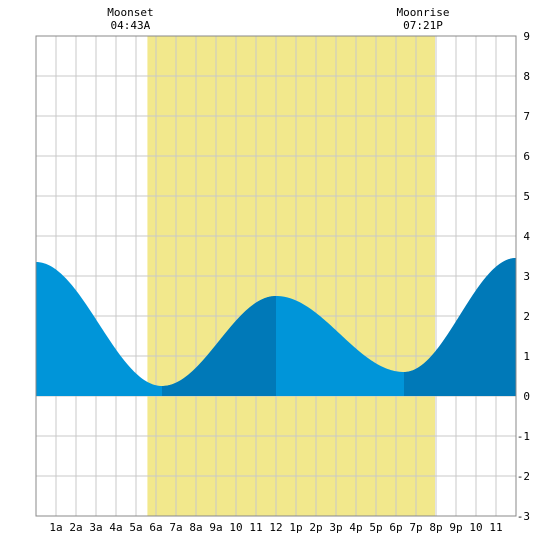 This screenshot has width=550, height=550. Describe the element at coordinates (526, 36) in the screenshot. I see `y-tick-label: 9` at that location.